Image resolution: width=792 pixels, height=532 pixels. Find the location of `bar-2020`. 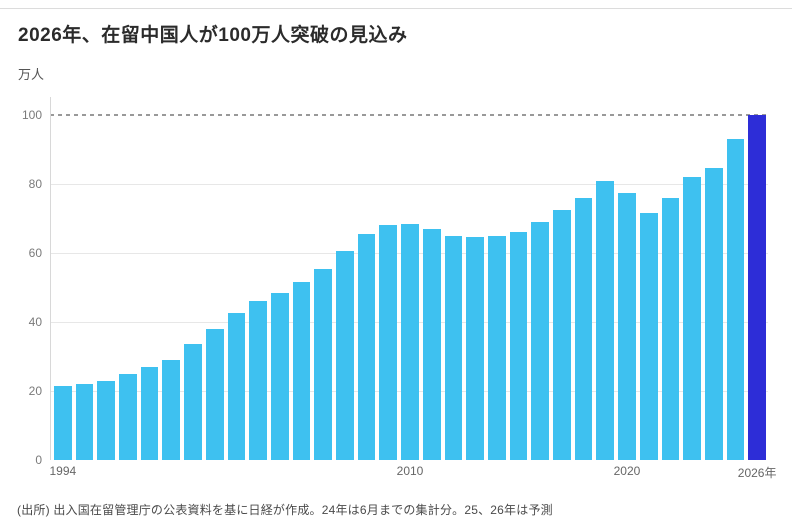

bar-2020 is located at coordinates (627, 326).